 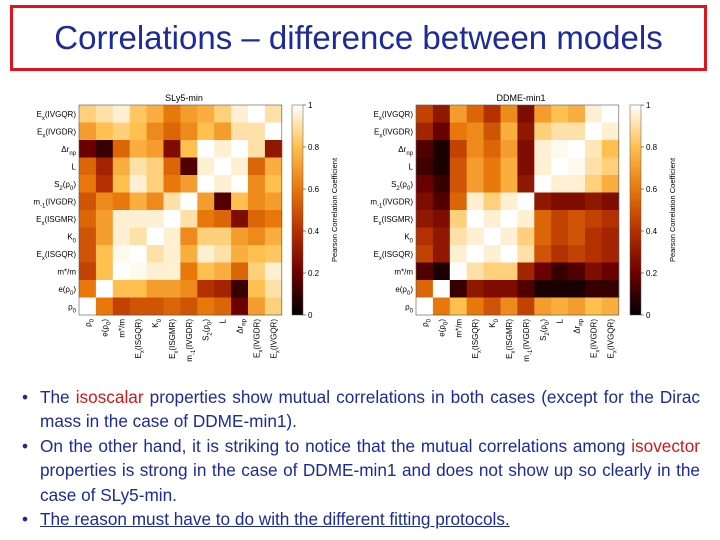 What do you see at coordinates (648, 105) in the screenshot?
I see `colorbar-tick-label: 1` at bounding box center [648, 105].